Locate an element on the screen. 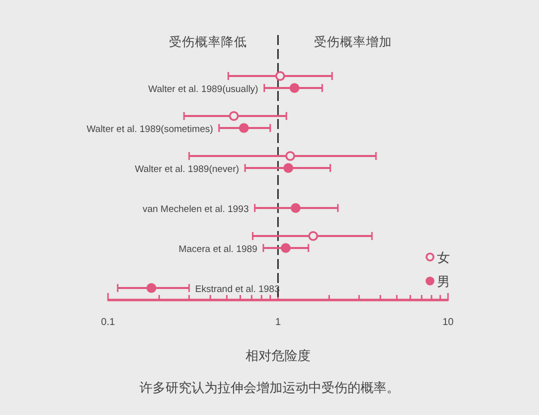  x-tick-label: 10 is located at coordinates (448, 322).